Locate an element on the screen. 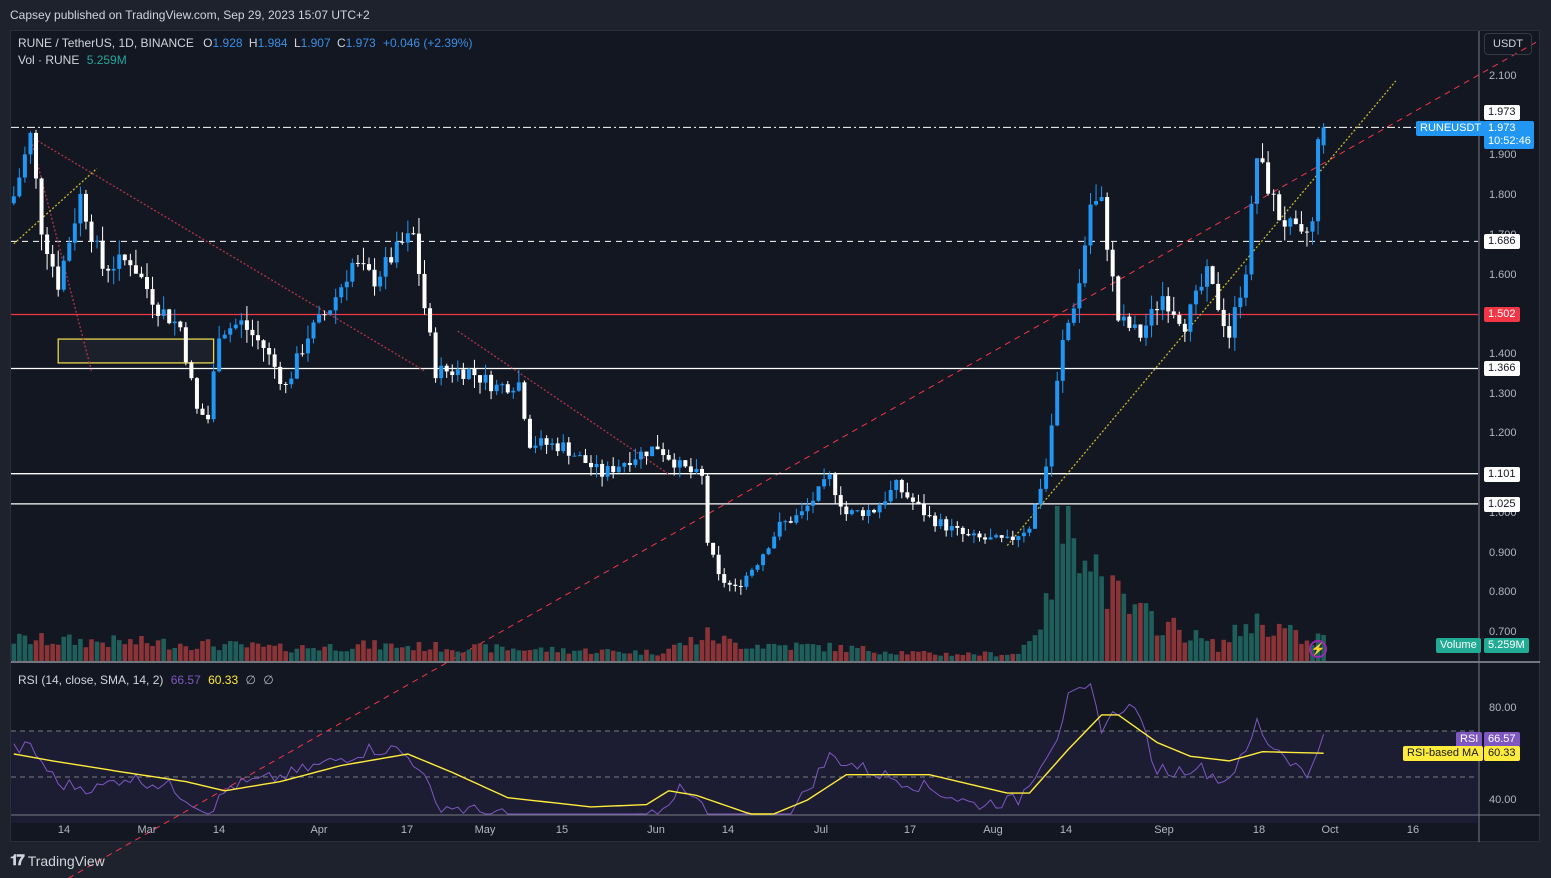  volume-label-tag: Volume is located at coordinates (1458, 645).